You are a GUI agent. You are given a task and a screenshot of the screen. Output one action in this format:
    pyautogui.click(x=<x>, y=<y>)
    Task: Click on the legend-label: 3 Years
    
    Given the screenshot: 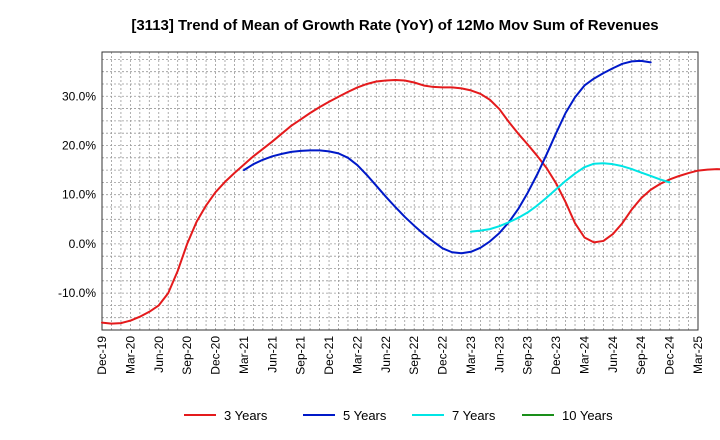 What is the action you would take?
    pyautogui.click(x=246, y=415)
    